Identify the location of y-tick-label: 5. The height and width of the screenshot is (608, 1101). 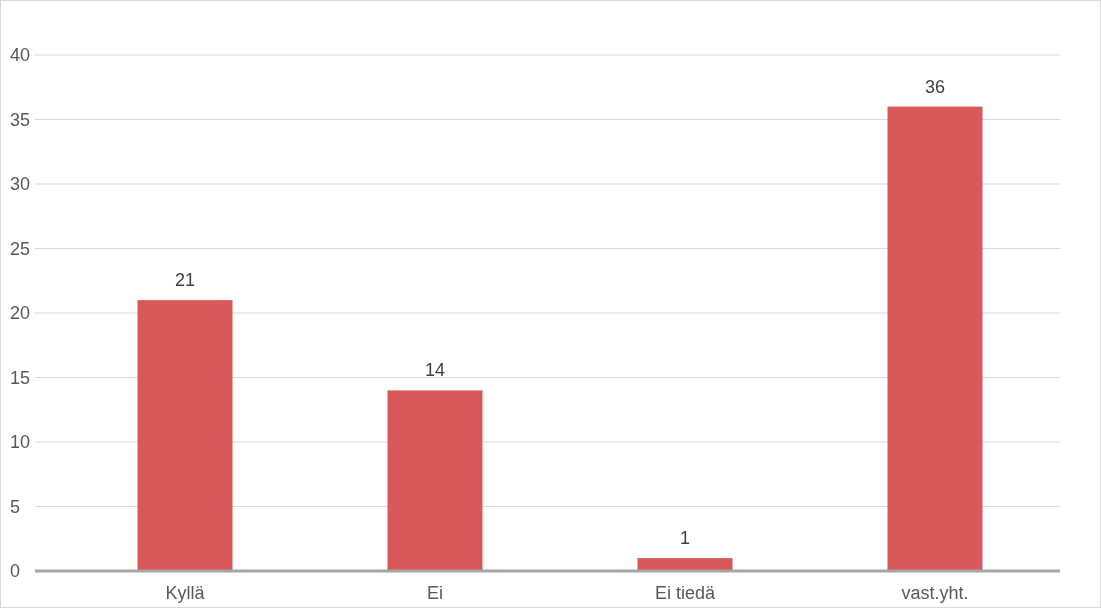
(15, 506).